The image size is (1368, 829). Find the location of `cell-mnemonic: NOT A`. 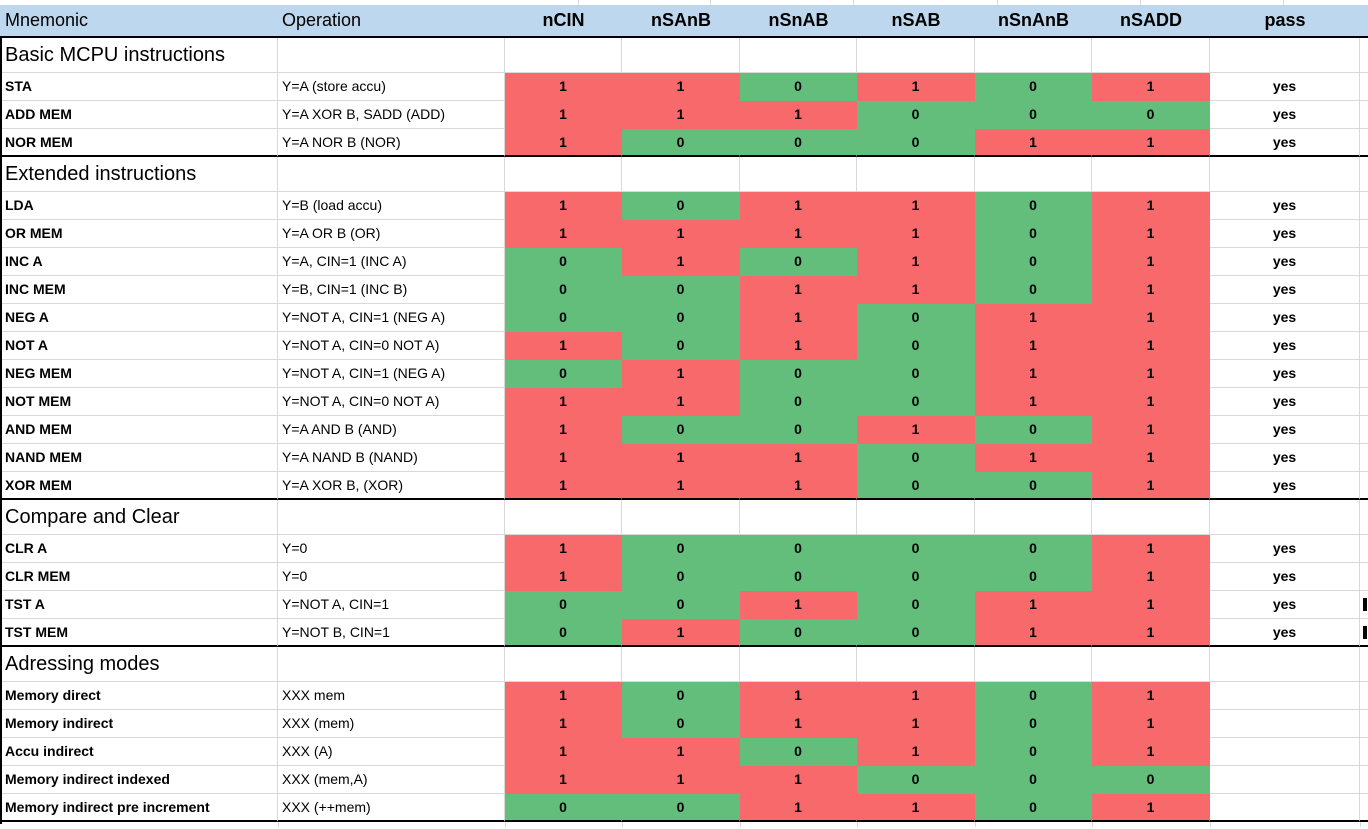

cell-mnemonic: NOT A is located at coordinates (139, 346).